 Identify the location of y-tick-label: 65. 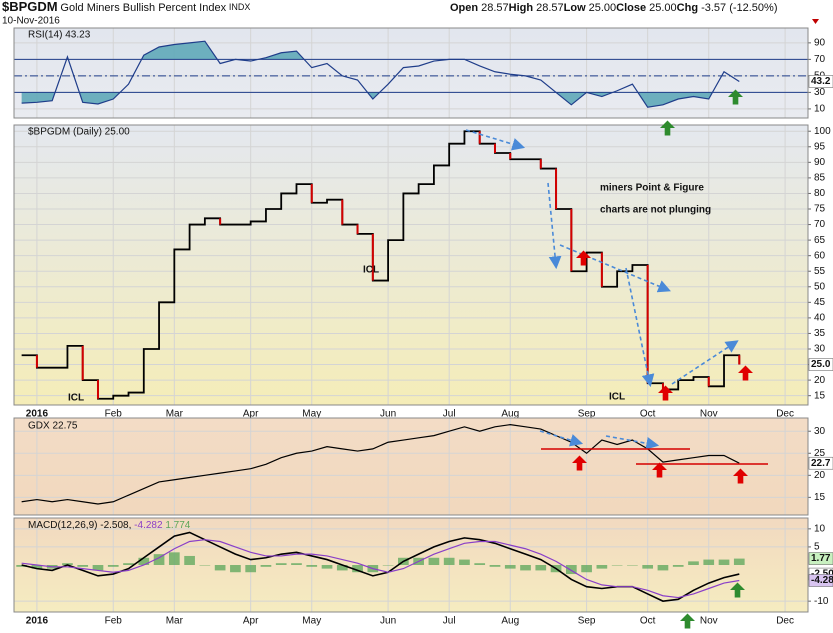
(820, 240).